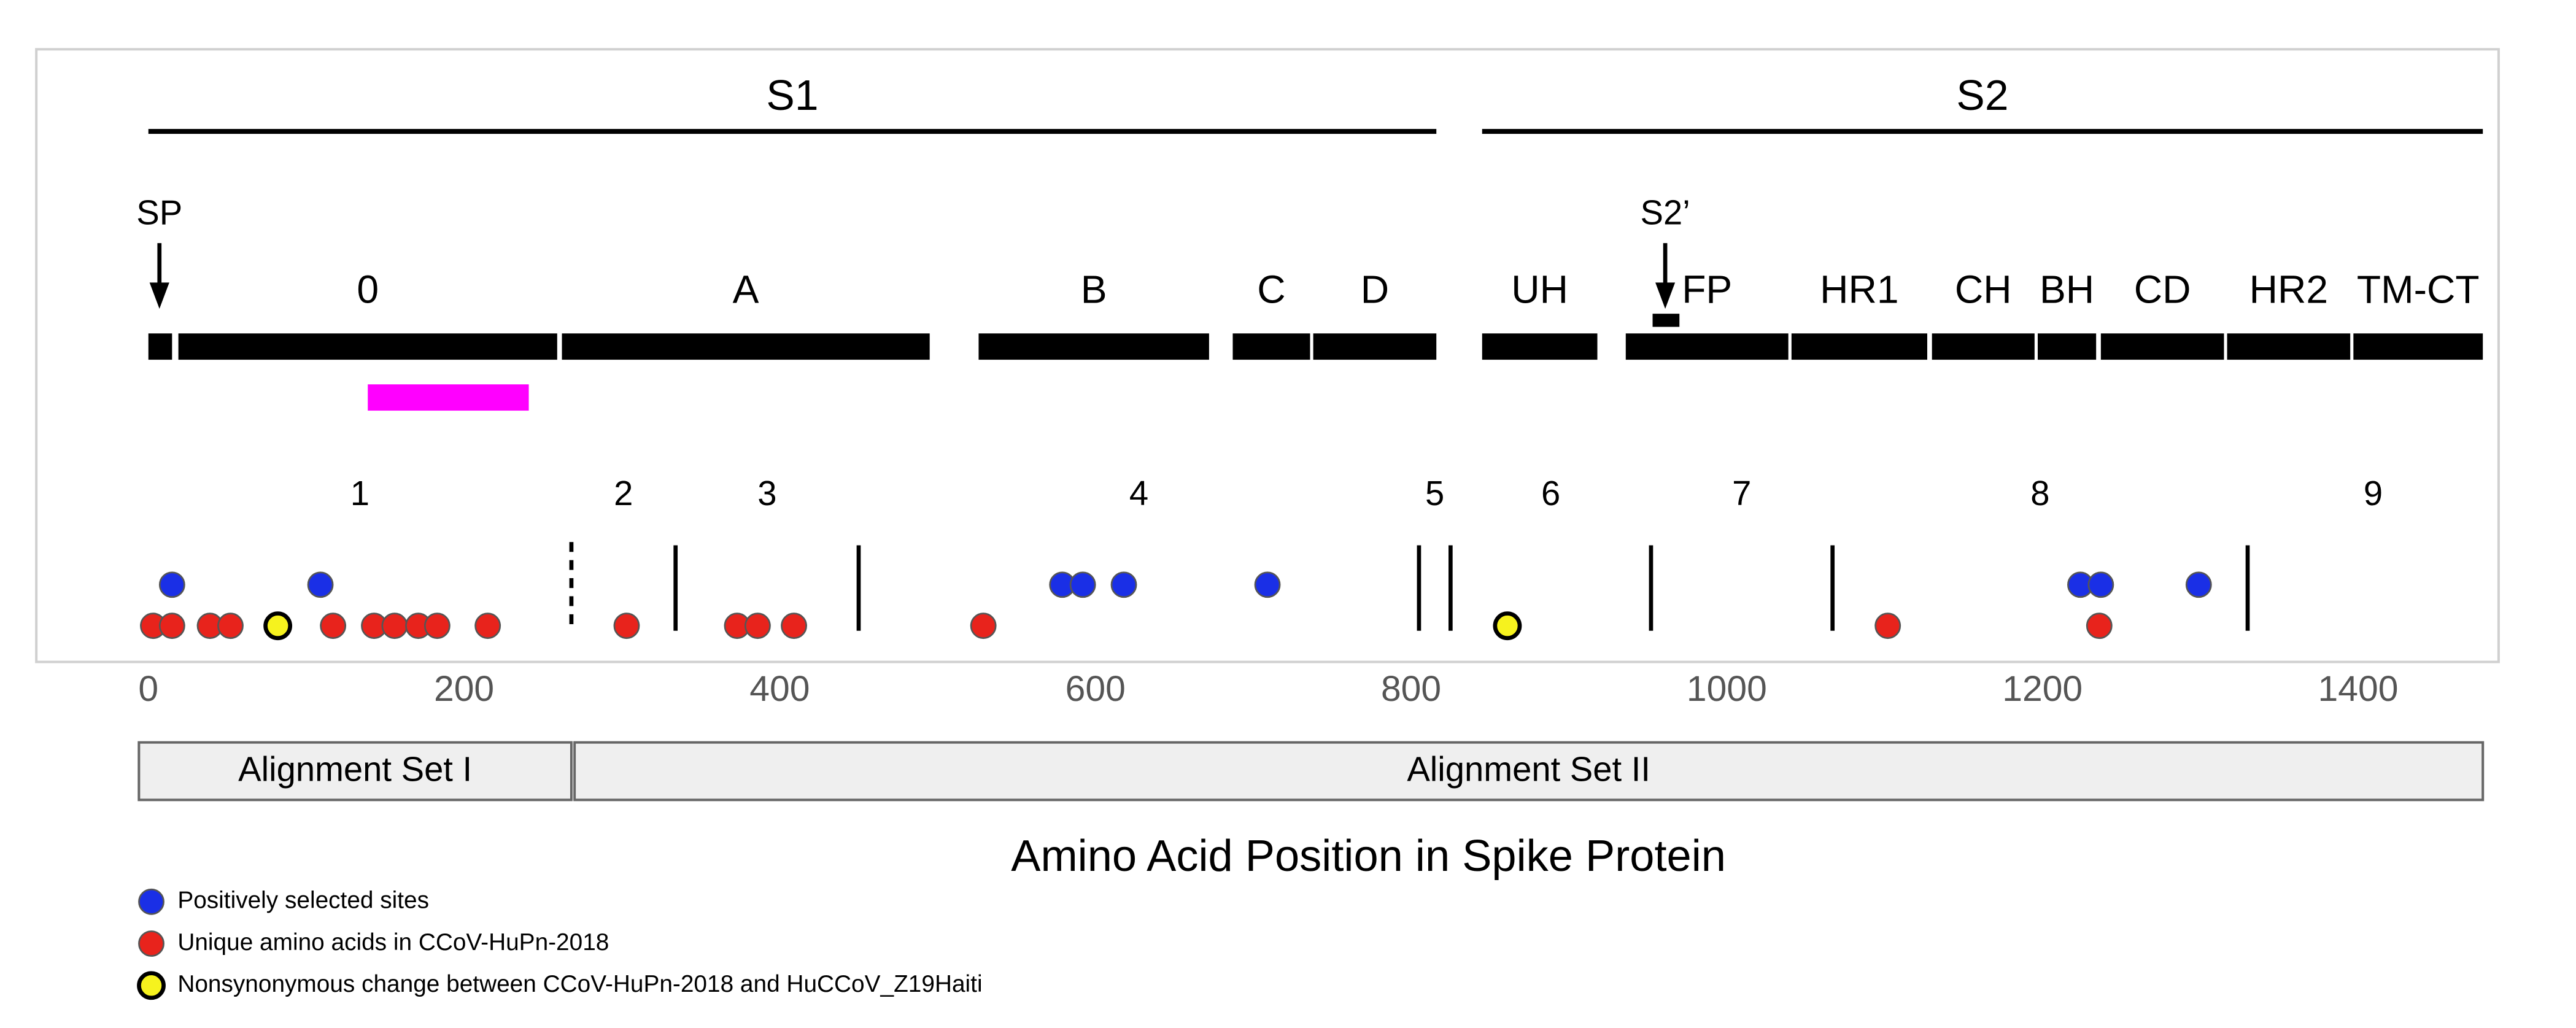 The width and height of the screenshot is (2576, 1028). Describe the element at coordinates (1434, 493) in the screenshot. I see `region-label: 5` at that location.